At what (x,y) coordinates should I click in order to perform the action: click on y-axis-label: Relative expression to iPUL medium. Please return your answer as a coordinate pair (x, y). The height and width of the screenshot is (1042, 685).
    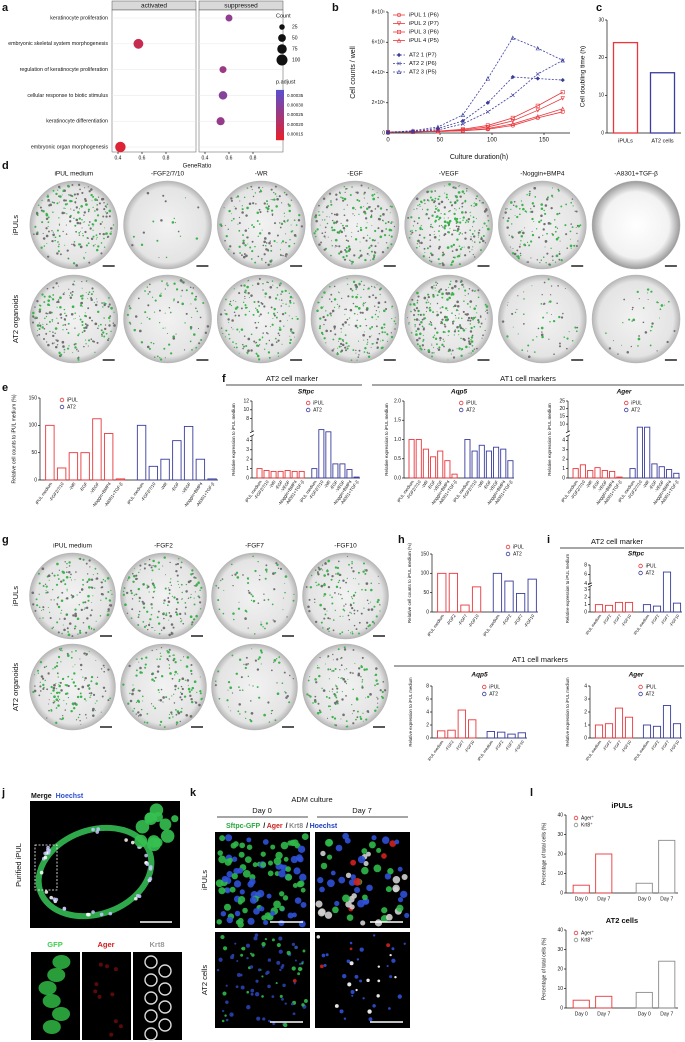
    Looking at the image, I should click on (233, 439).